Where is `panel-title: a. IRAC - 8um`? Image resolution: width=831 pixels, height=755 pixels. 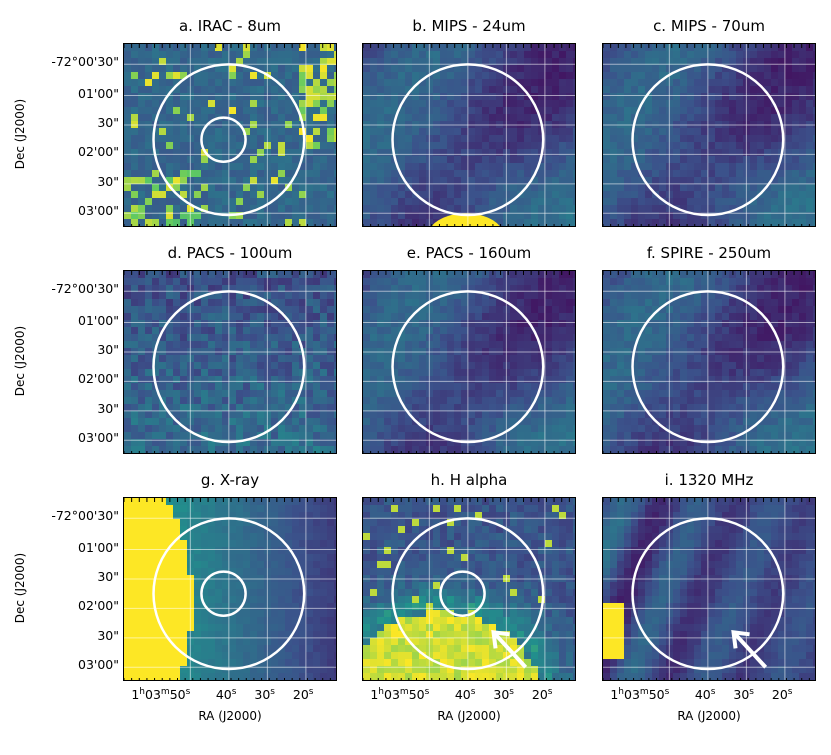 panel-title: a. IRAC - 8um is located at coordinates (230, 26).